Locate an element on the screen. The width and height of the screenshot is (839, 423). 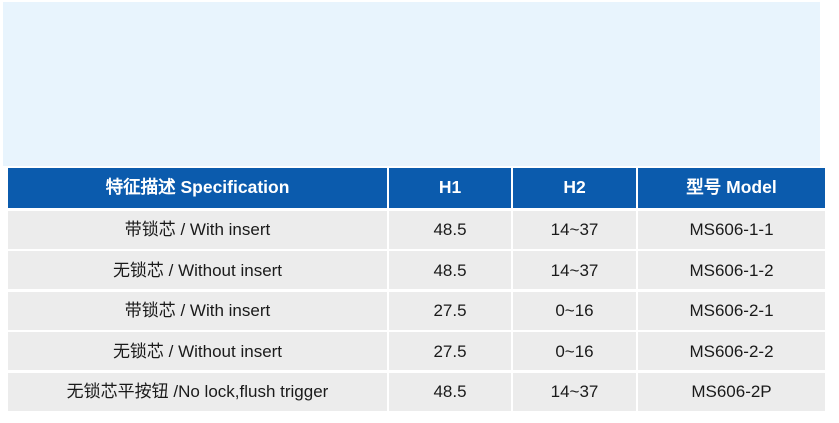
header-cell-h2: H2 is located at coordinates (574, 188).